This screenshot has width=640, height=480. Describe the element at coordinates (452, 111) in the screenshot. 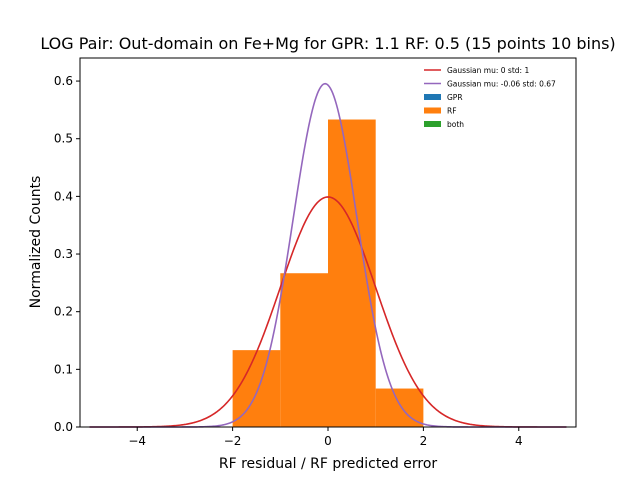

I see `legend-entry-label: RF` at that location.